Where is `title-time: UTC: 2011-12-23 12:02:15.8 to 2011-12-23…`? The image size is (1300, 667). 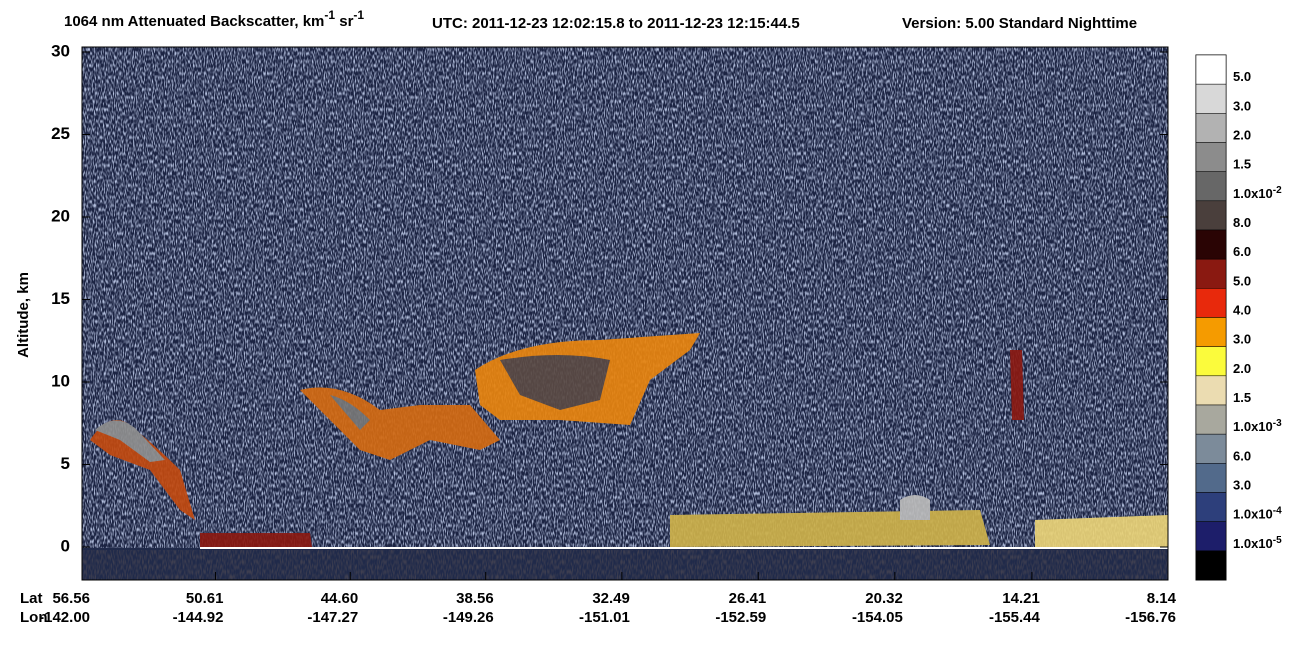
title-time: UTC: 2011-12-23 12:02:15.8 to 2011-12-23… is located at coordinates (616, 23).